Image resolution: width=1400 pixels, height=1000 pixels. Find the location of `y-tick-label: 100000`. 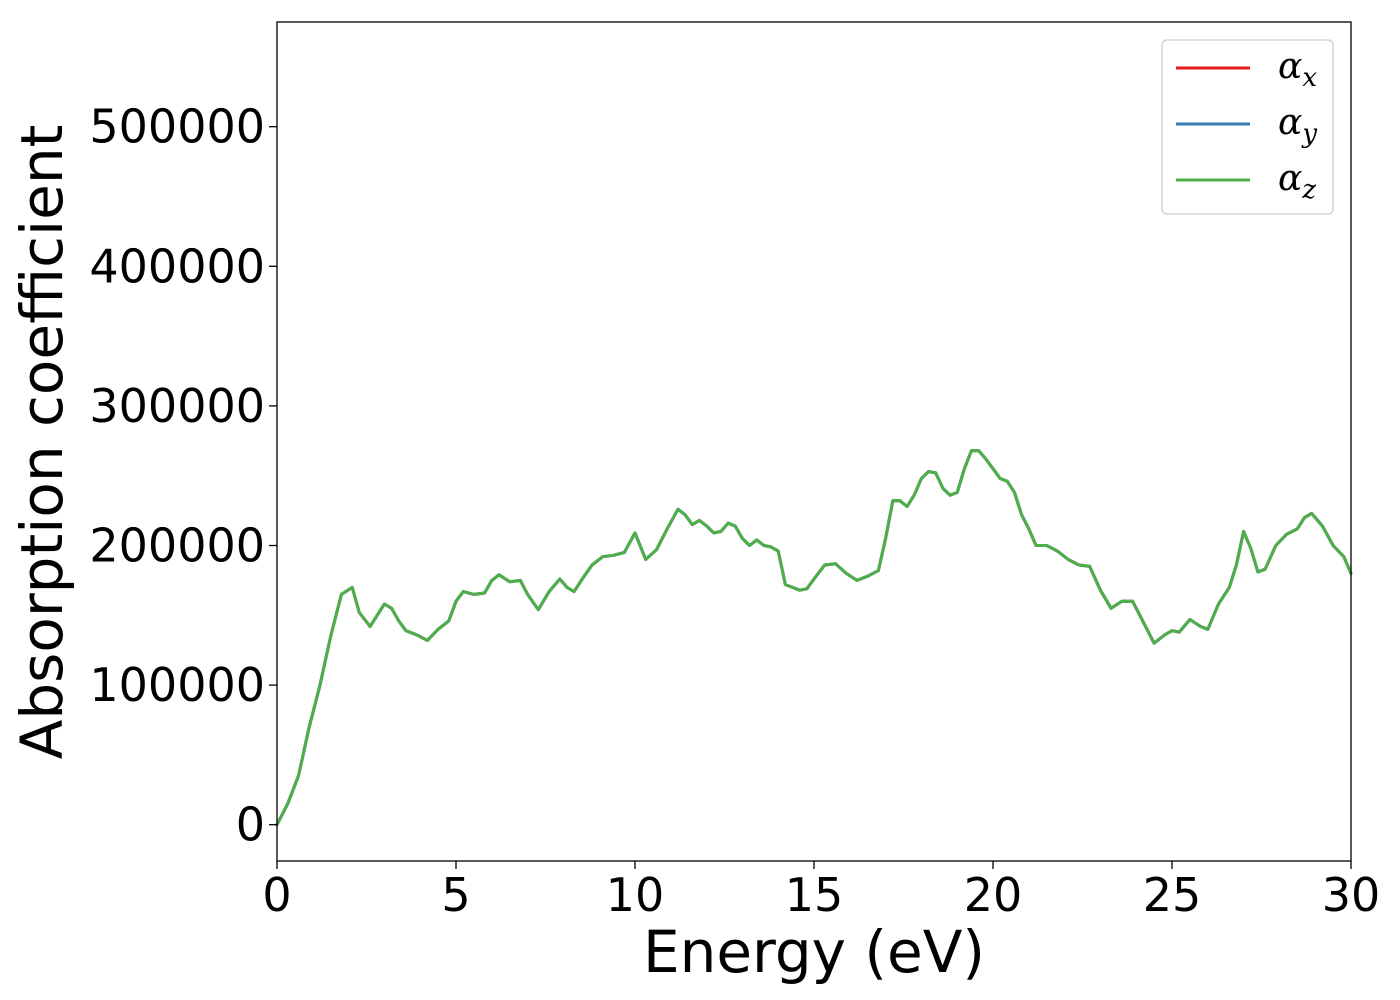

y-tick-label: 100000 is located at coordinates (177, 685).